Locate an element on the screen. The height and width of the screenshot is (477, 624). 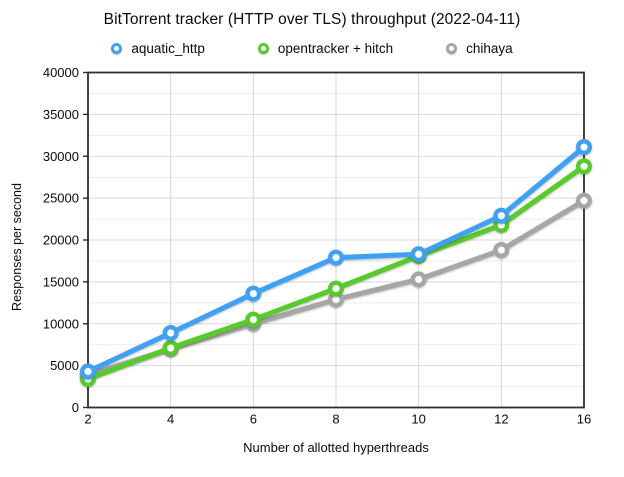
x-tick-label: 16 is located at coordinates (584, 419).